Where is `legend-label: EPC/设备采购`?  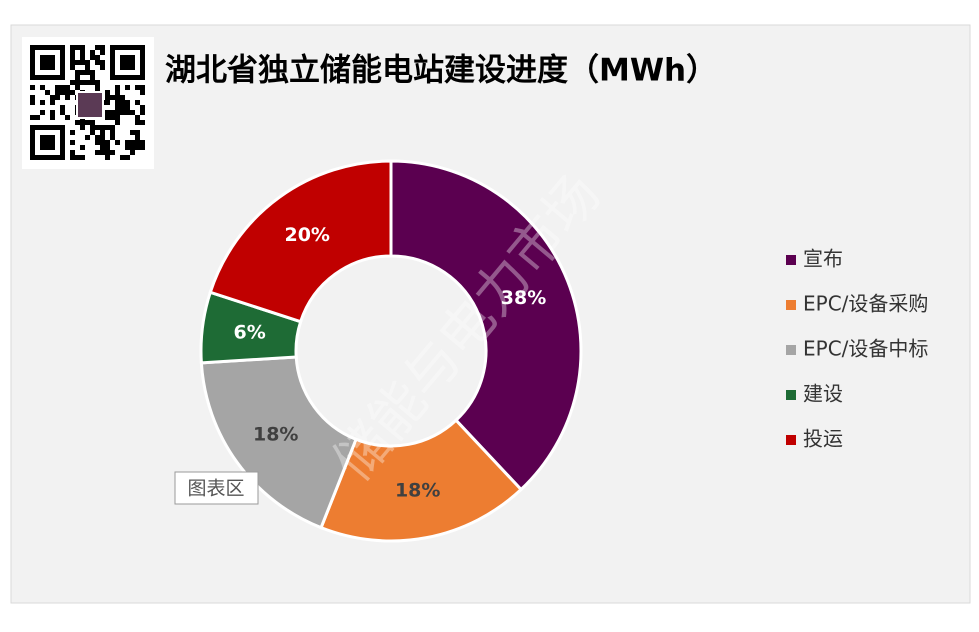
legend-label: EPC/设备采购 is located at coordinates (865, 304).